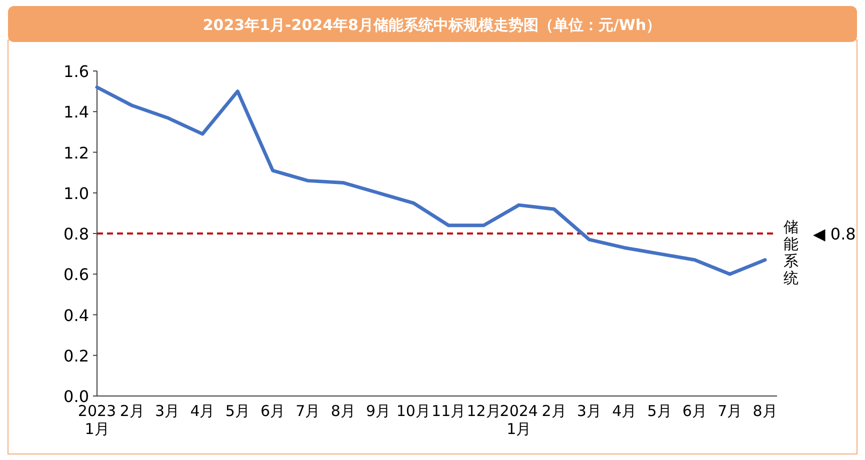 This screenshot has width=865, height=460. What do you see at coordinates (76, 274) in the screenshot?
I see `y-tick-label: 0.6` at bounding box center [76, 274].